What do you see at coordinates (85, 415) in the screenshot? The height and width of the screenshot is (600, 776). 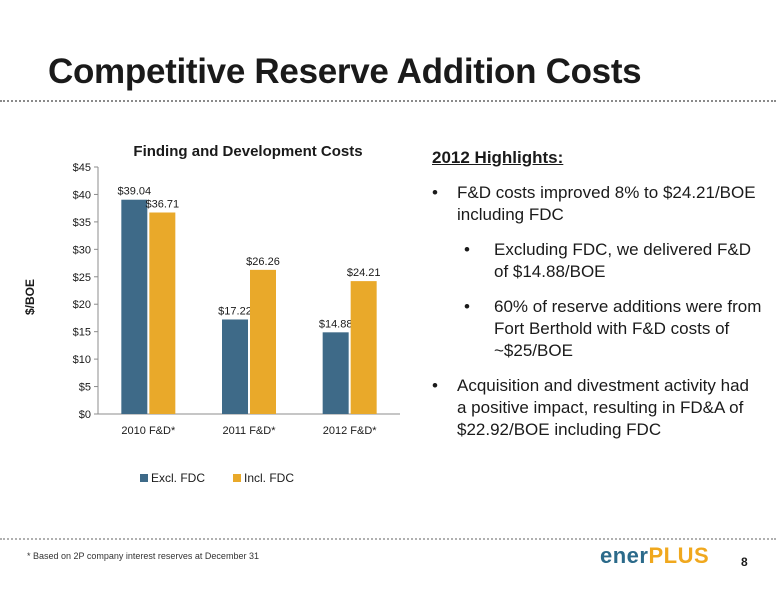 I see `y-tick-label: $0` at bounding box center [85, 415].